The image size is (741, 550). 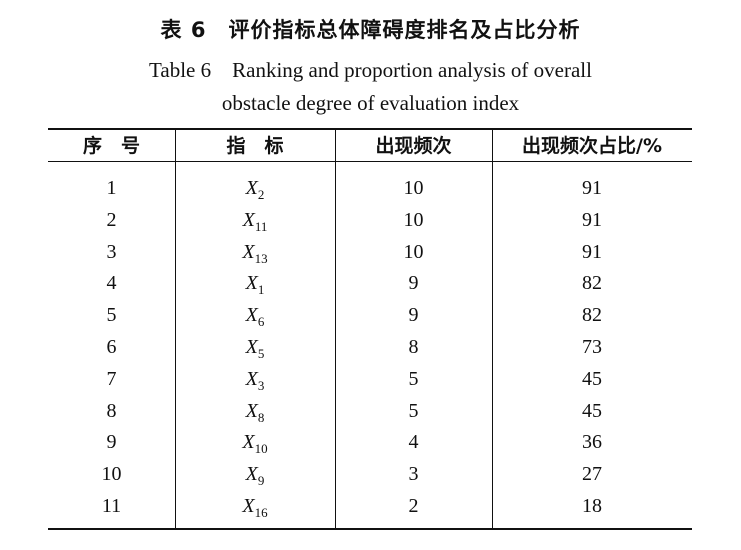 I want to click on header-proportion: 出现频次占比/%, so click(x=592, y=146).